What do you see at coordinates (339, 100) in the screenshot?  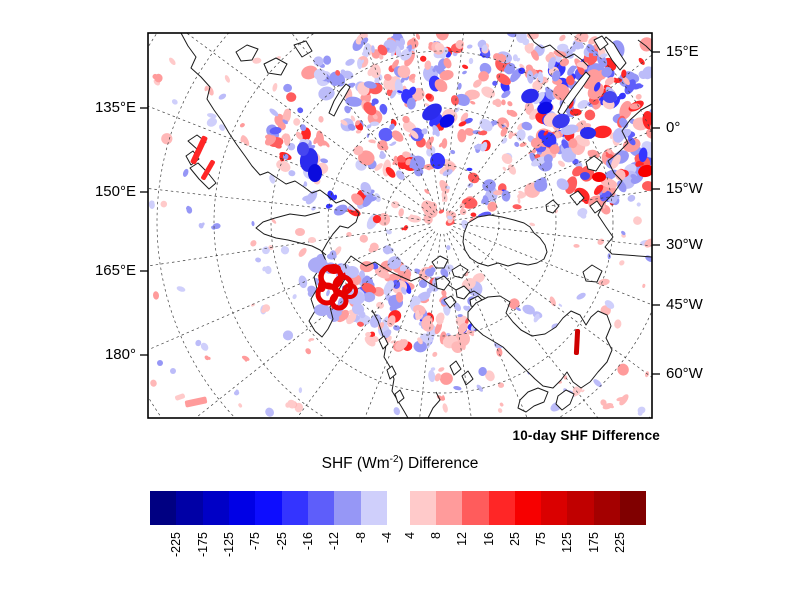 I see `coastline-sliver-island-west` at bounding box center [339, 100].